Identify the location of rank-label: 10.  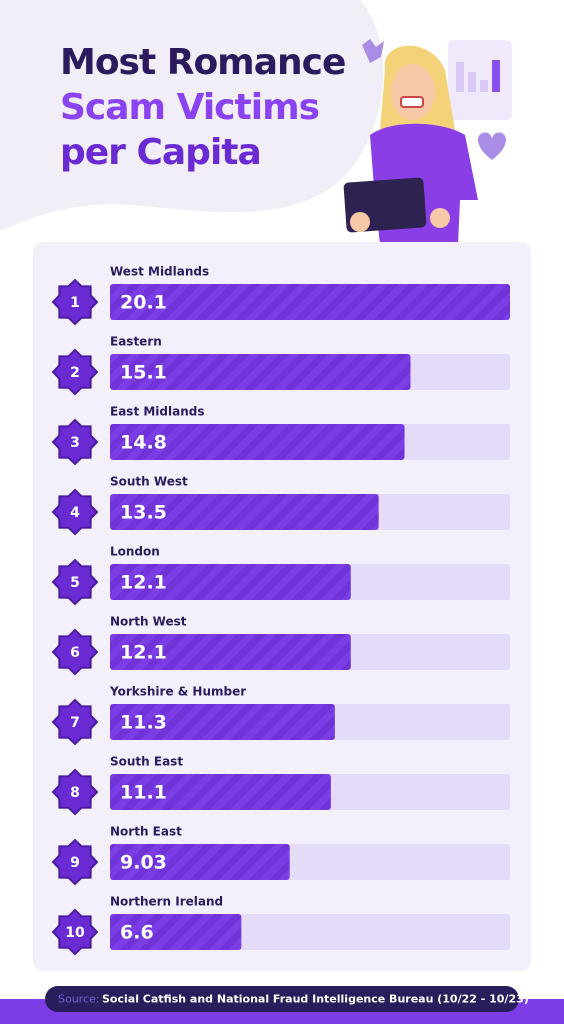
(75, 933).